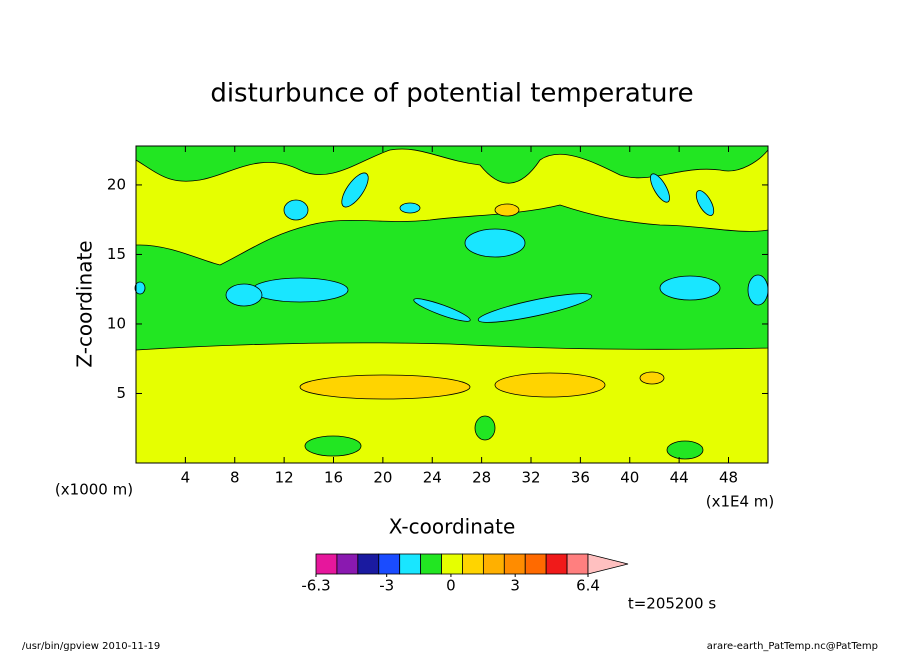 Image resolution: width=904 pixels, height=654 pixels. What do you see at coordinates (235, 478) in the screenshot?
I see `x-tick-label: 8` at bounding box center [235, 478].